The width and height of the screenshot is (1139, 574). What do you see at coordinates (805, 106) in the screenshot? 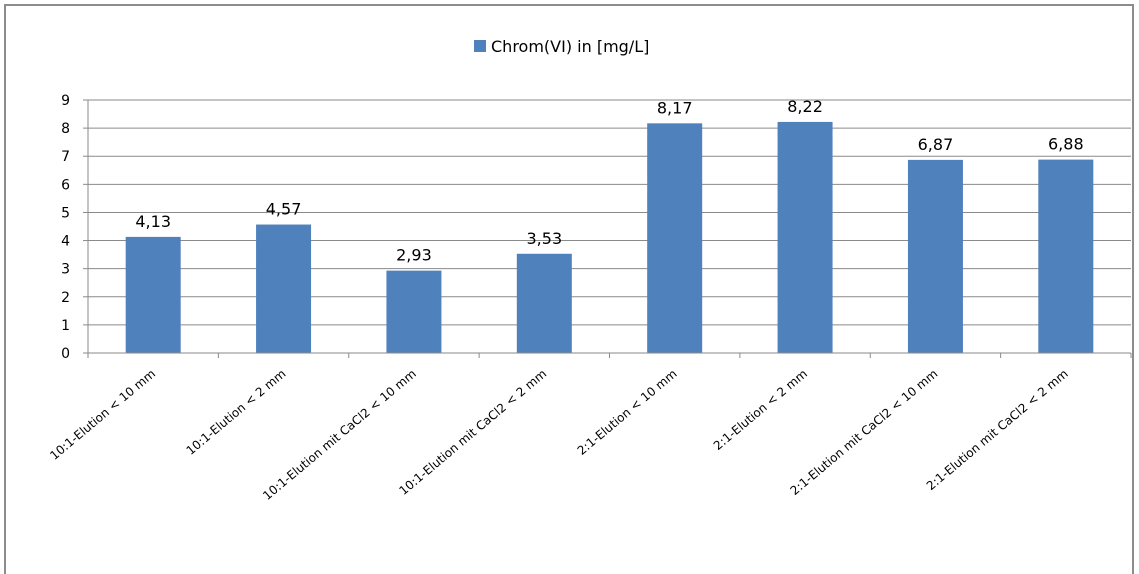
I see `data-label: 8,22` at bounding box center [805, 106].